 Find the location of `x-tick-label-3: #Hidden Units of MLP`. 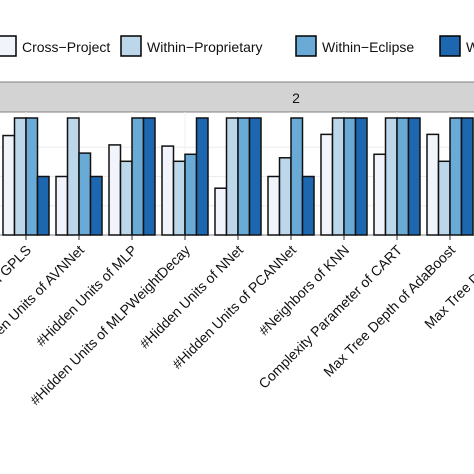

x-tick-label-3: #Hidden Units of MLP is located at coordinates (87, 296).